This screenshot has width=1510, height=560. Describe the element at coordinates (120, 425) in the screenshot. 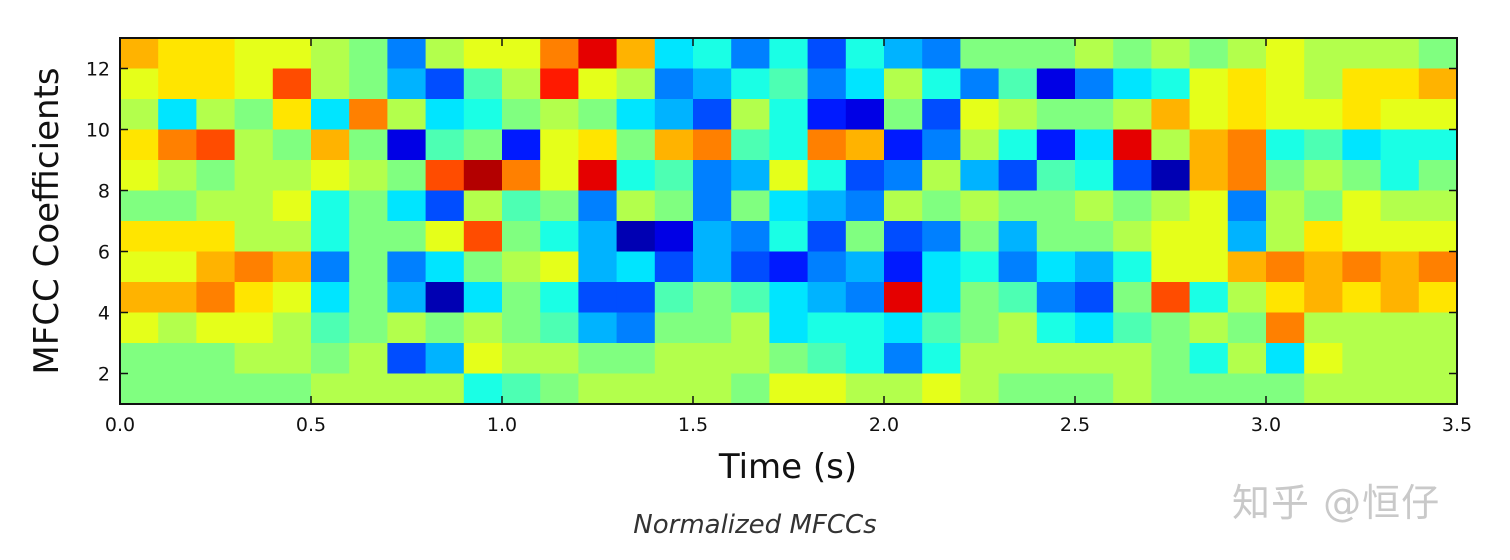

I see `x-tick-label: 0.0` at that location.